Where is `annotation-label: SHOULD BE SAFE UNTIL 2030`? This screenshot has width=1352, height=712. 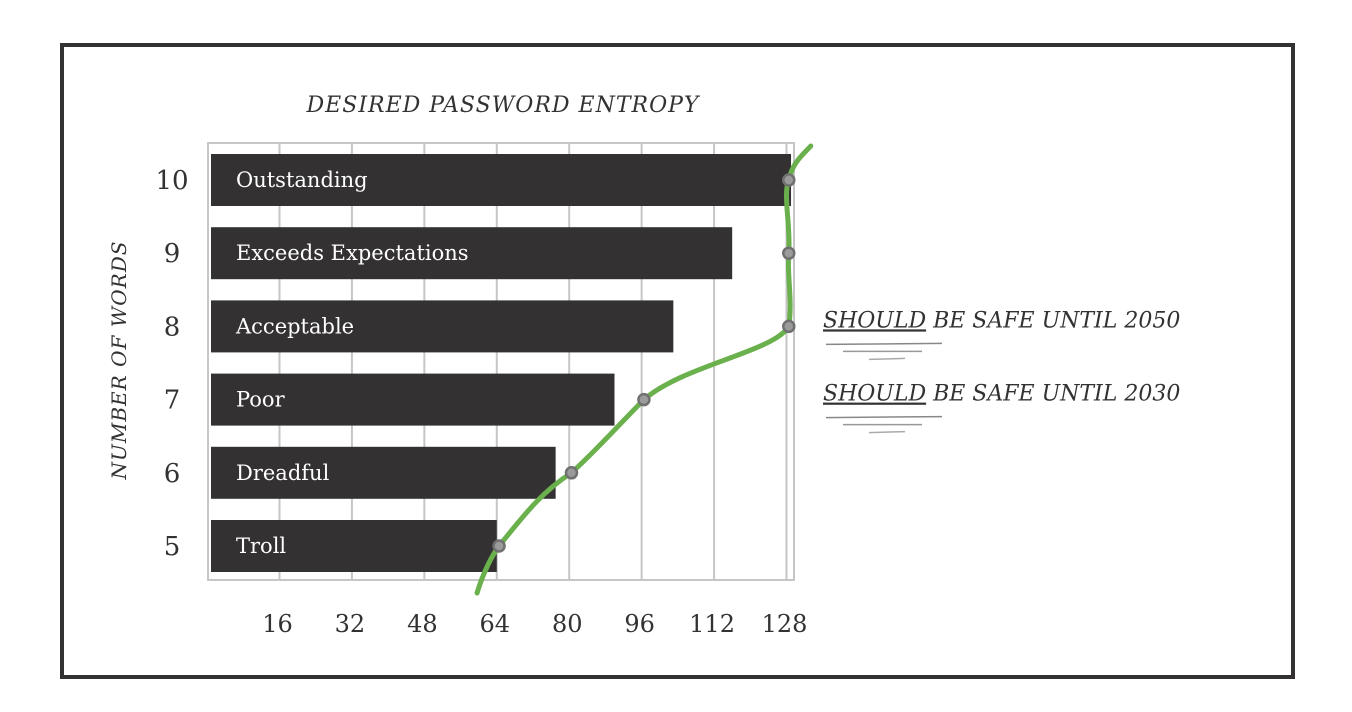
annotation-label: SHOULD BE SAFE UNTIL 2030 is located at coordinates (1001, 394).